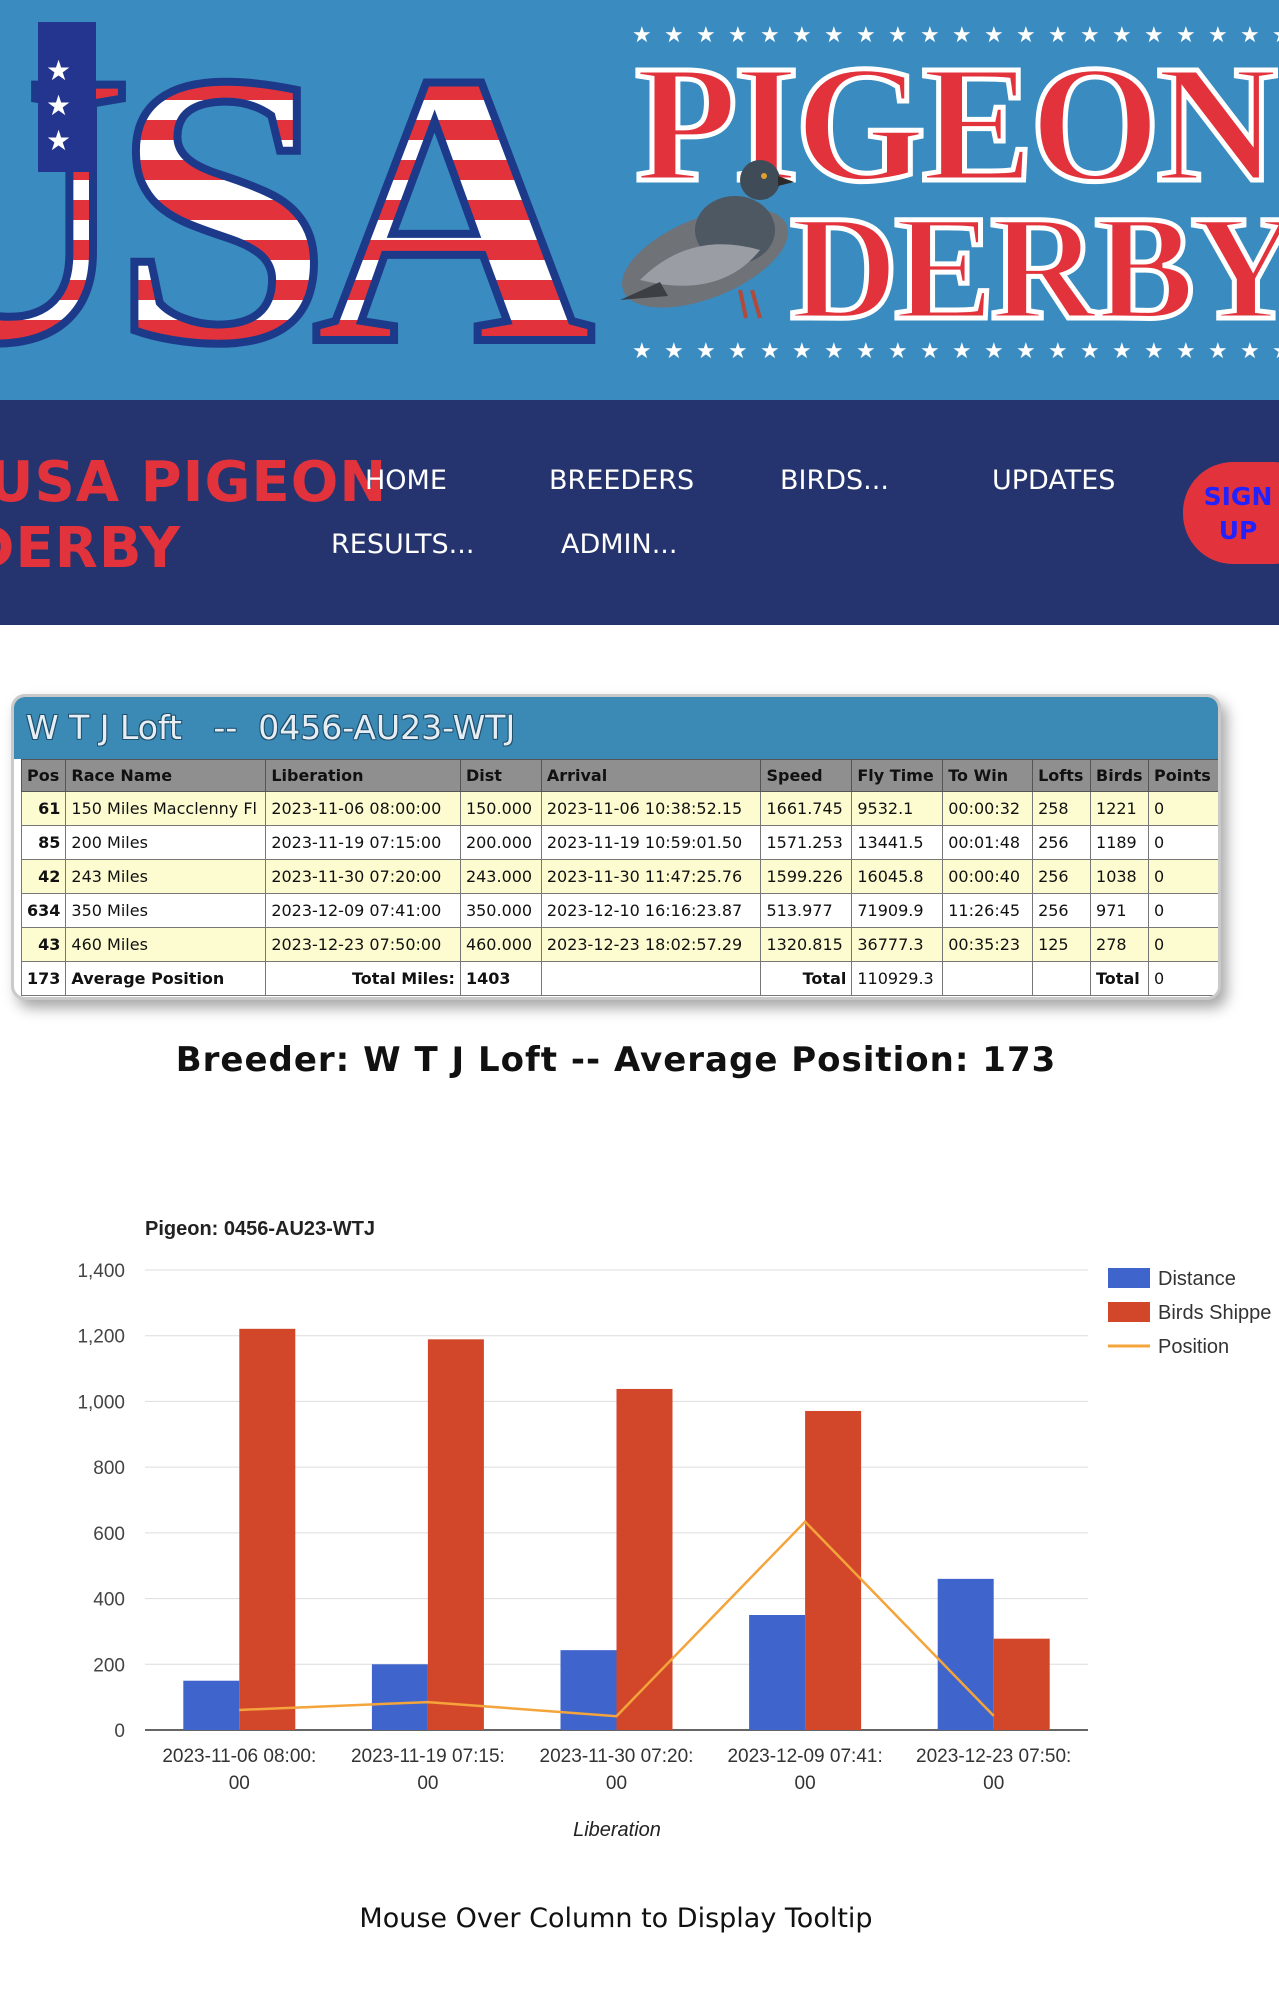 This screenshot has height=1993, width=1279. I want to click on x-tick-label: 2023-11-19 07:15:, so click(428, 1756).